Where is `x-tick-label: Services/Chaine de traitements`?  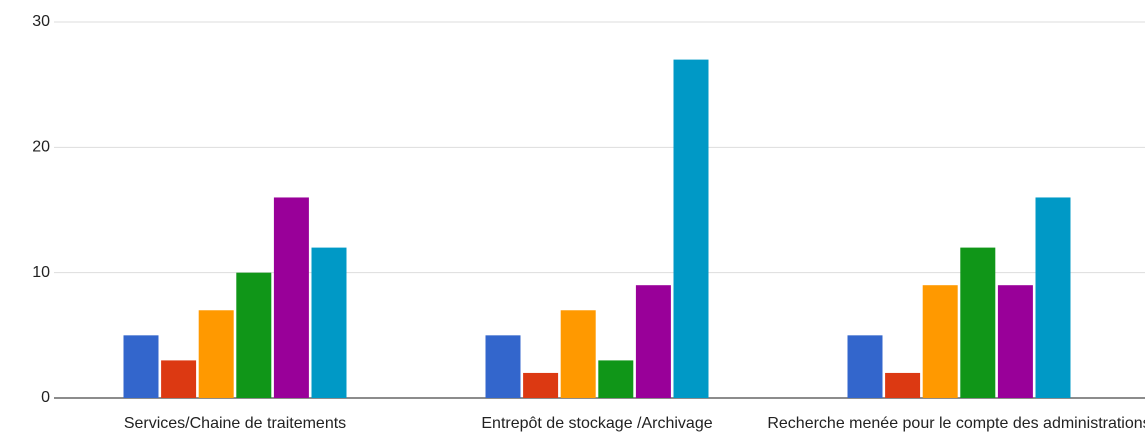
x-tick-label: Services/Chaine de traitements is located at coordinates (235, 423).